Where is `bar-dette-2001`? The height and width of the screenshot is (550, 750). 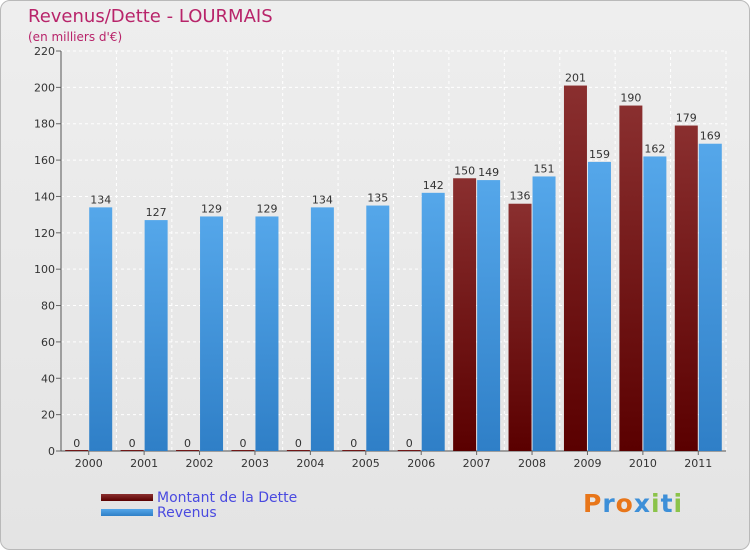 bar-dette-2001 is located at coordinates (132, 450).